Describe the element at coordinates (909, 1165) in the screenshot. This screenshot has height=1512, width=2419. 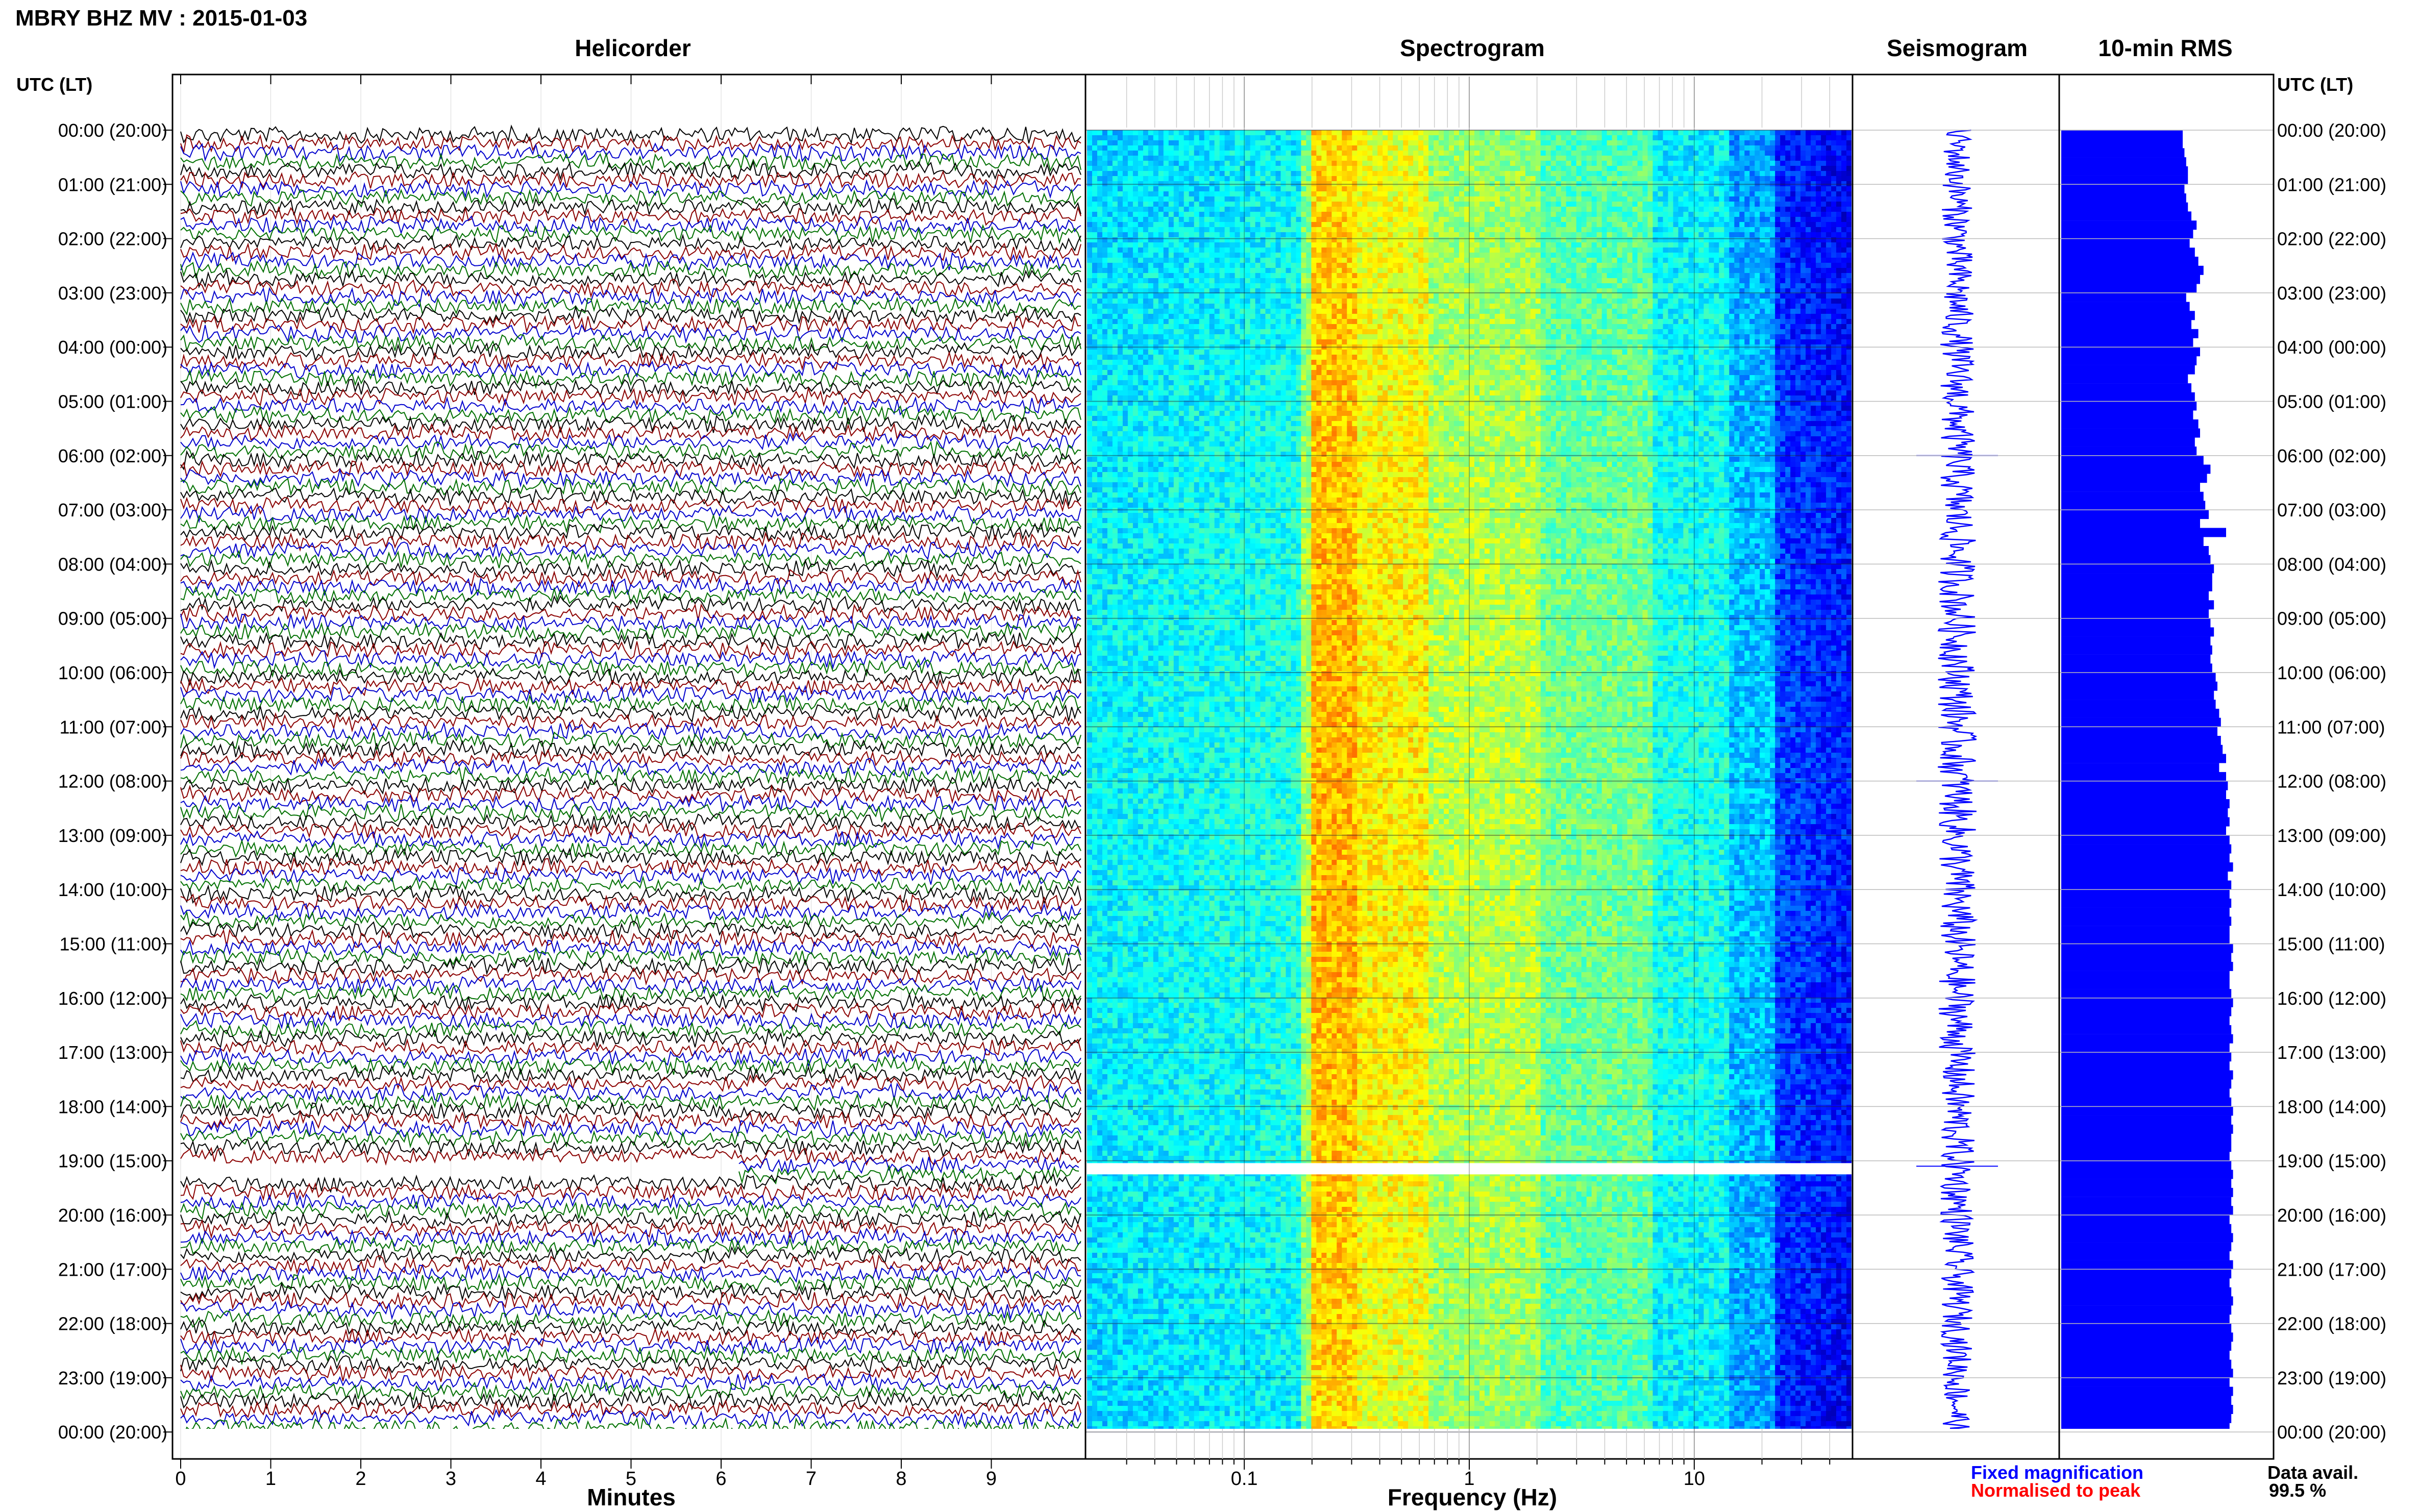
I see `helicorder-trace-row` at that location.